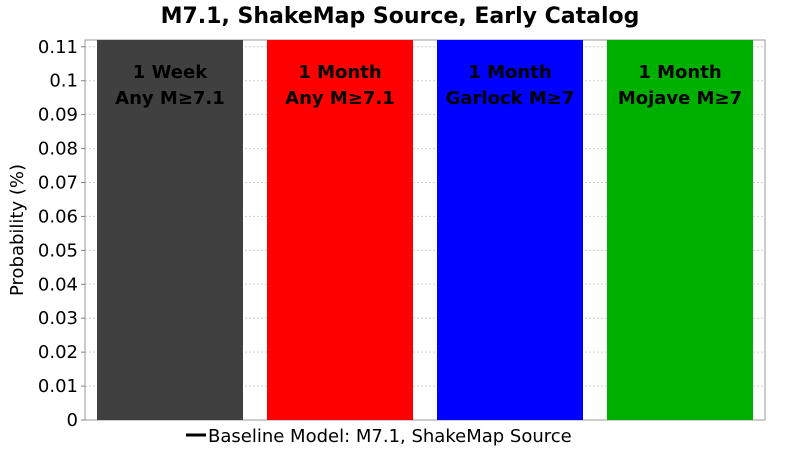  I want to click on y-tick-label: 0.09, so click(58, 115).